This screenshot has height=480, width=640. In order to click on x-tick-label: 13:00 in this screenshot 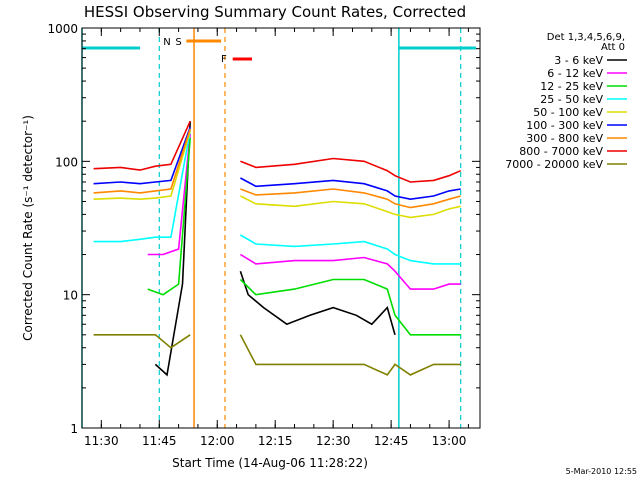, I will do `click(449, 441)`.